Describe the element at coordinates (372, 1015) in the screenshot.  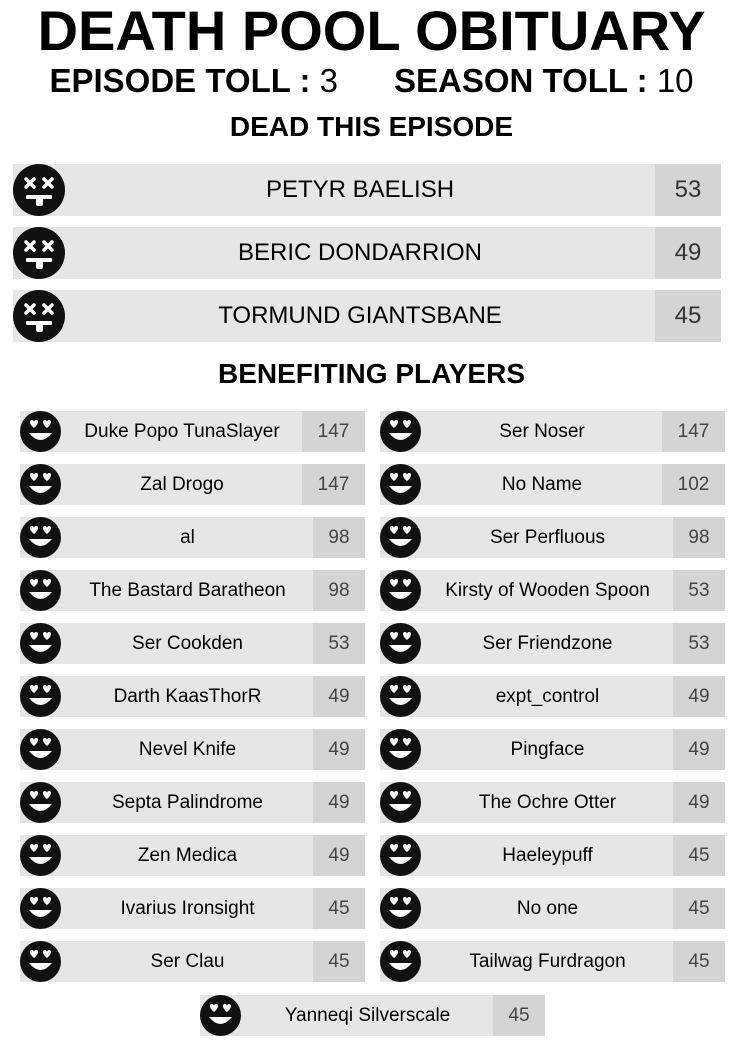
I see `player-row: Yanneqi Silverscale 45` at that location.